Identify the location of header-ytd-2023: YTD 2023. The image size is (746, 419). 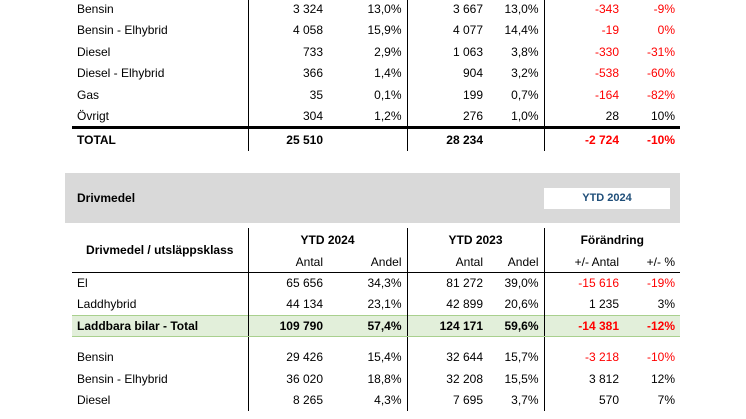
(475, 240).